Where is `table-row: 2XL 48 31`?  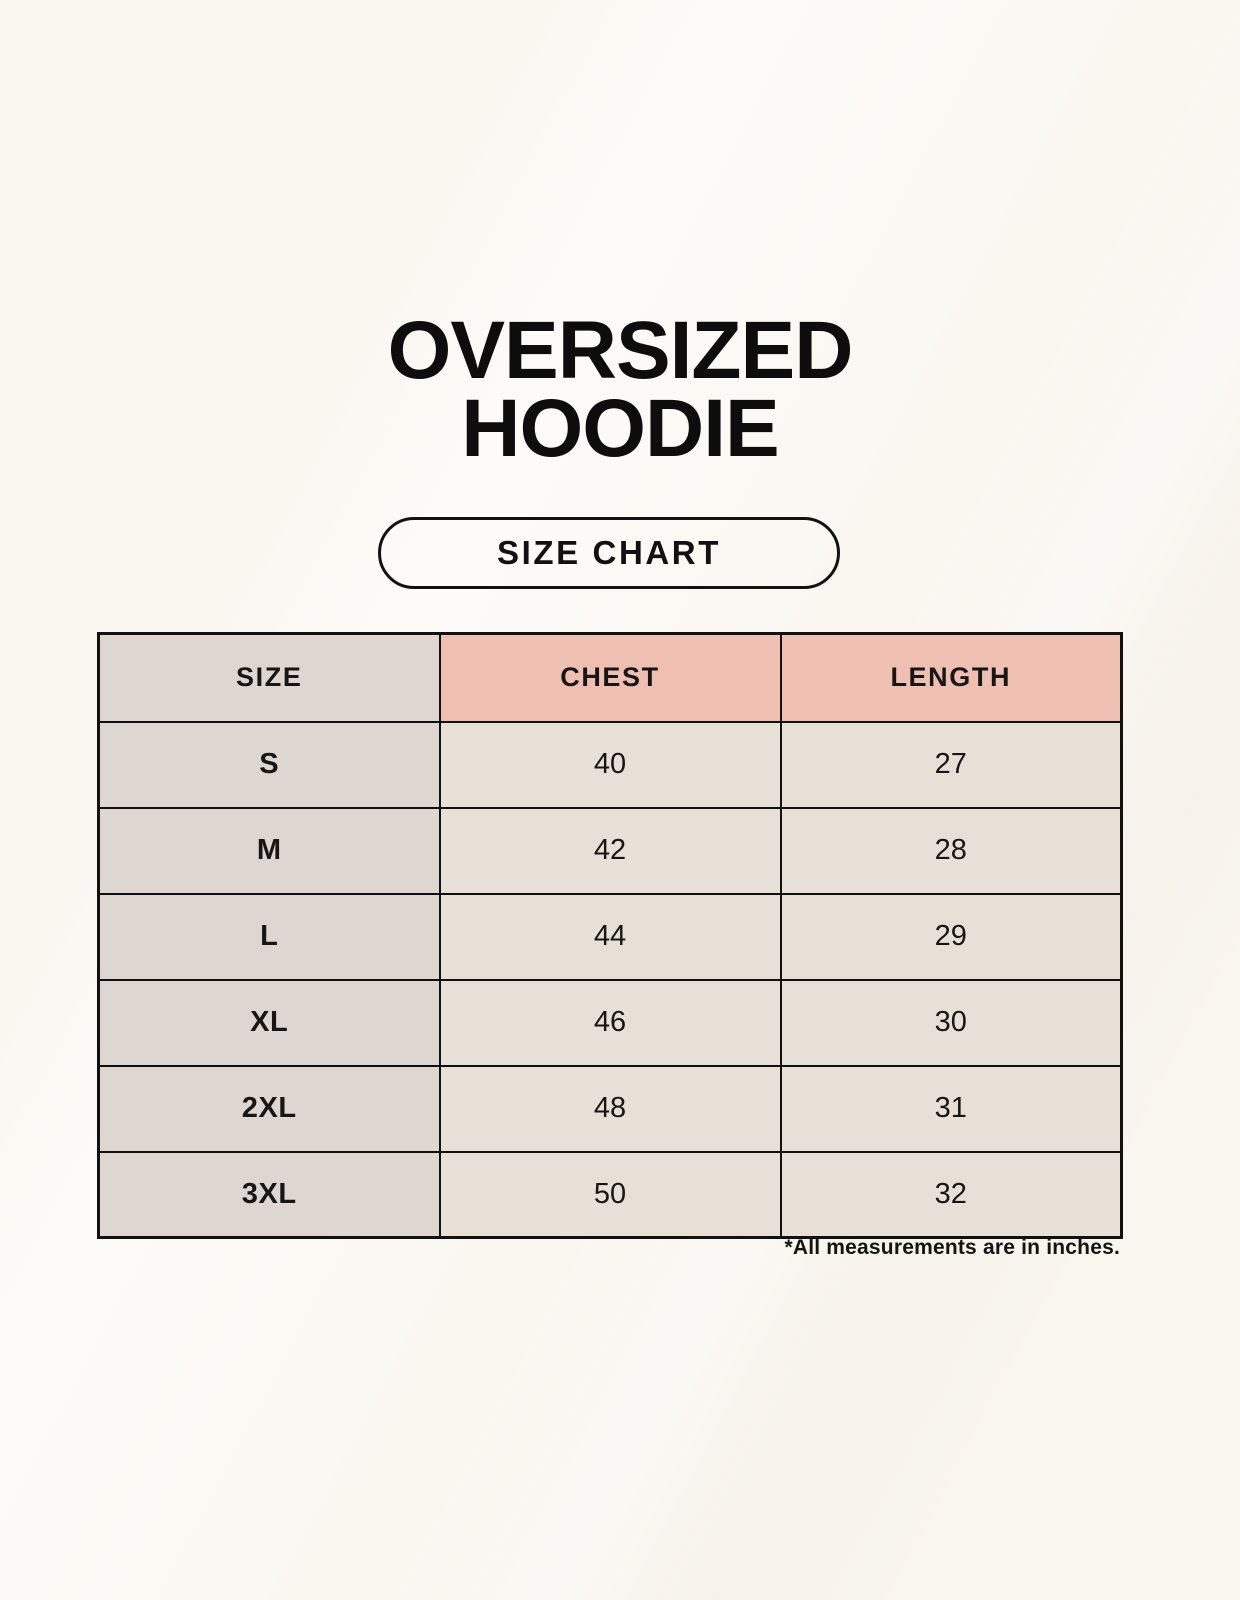
table-row: 2XL 48 31 is located at coordinates (610, 1108).